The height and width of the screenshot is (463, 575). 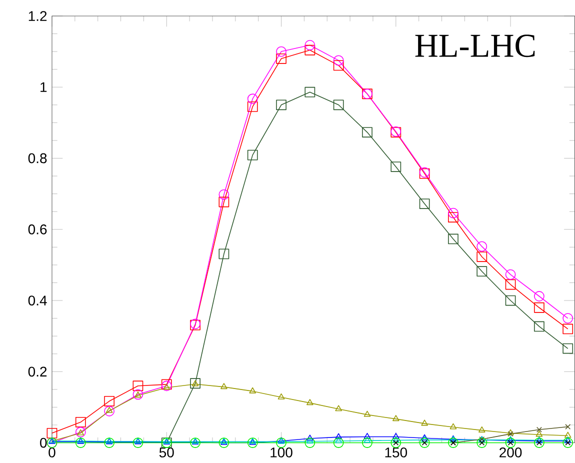 I want to click on y-tick-label: 0.6, so click(x=37, y=229).